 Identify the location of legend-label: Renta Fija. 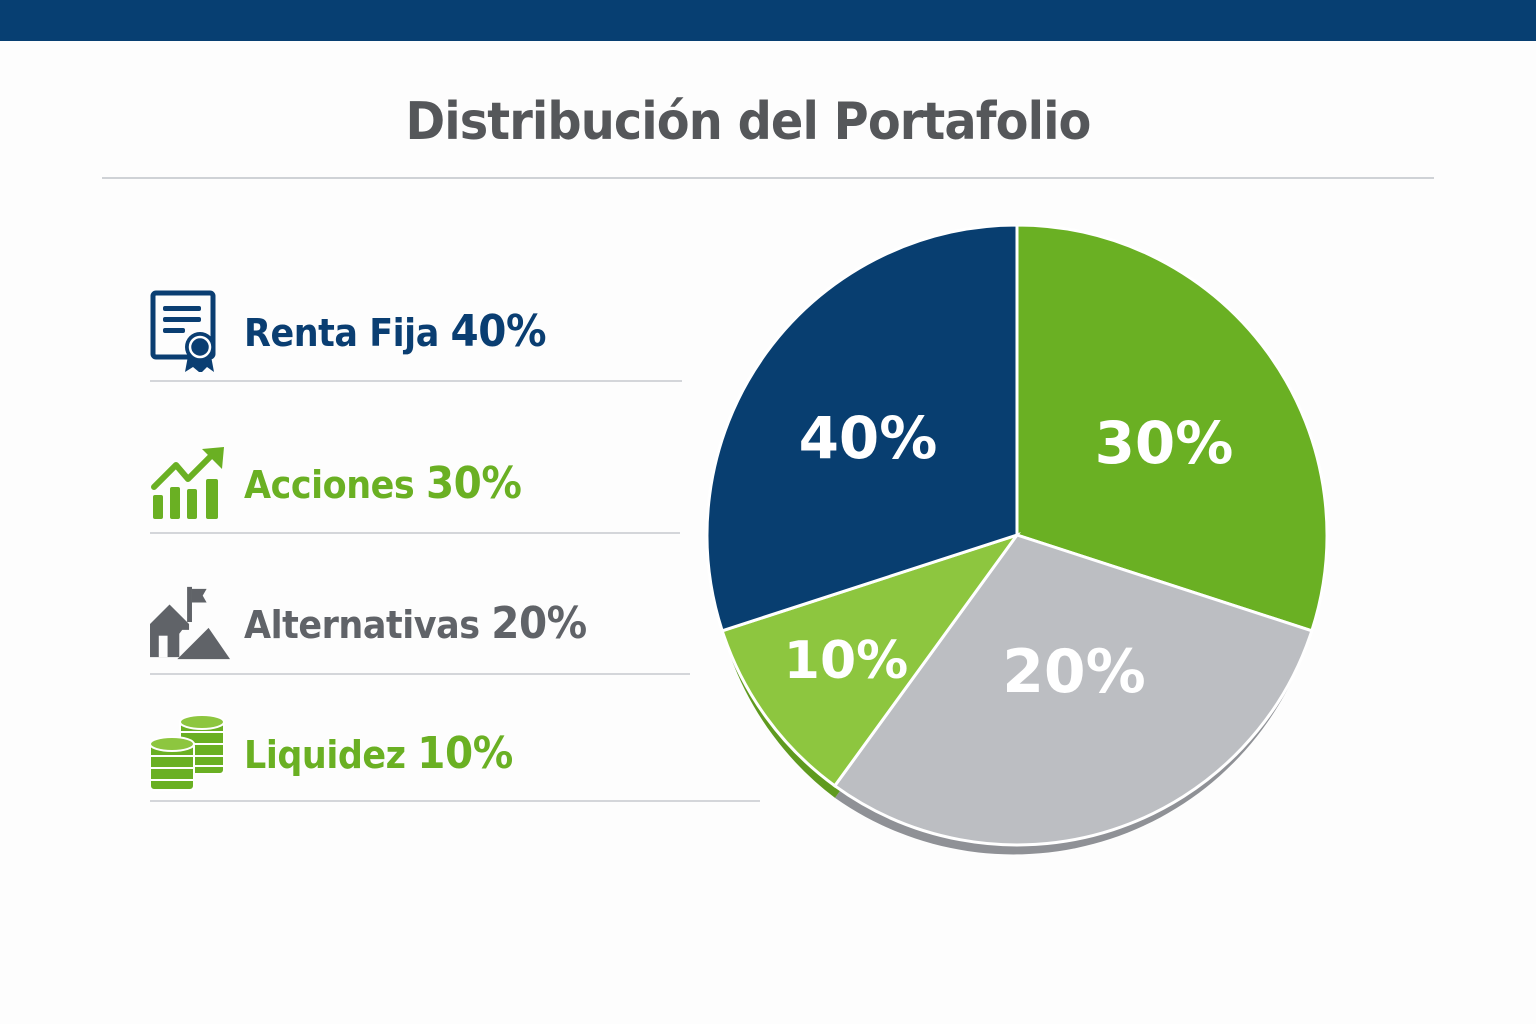
(341, 332).